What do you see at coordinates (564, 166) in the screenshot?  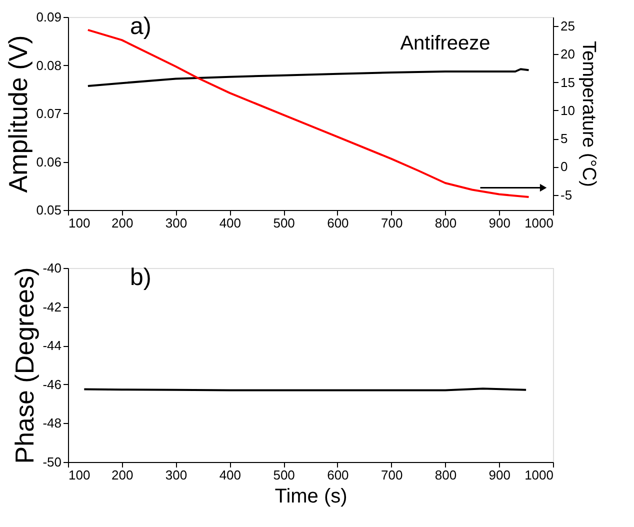 I see `y2-tick-label: 0` at bounding box center [564, 166].